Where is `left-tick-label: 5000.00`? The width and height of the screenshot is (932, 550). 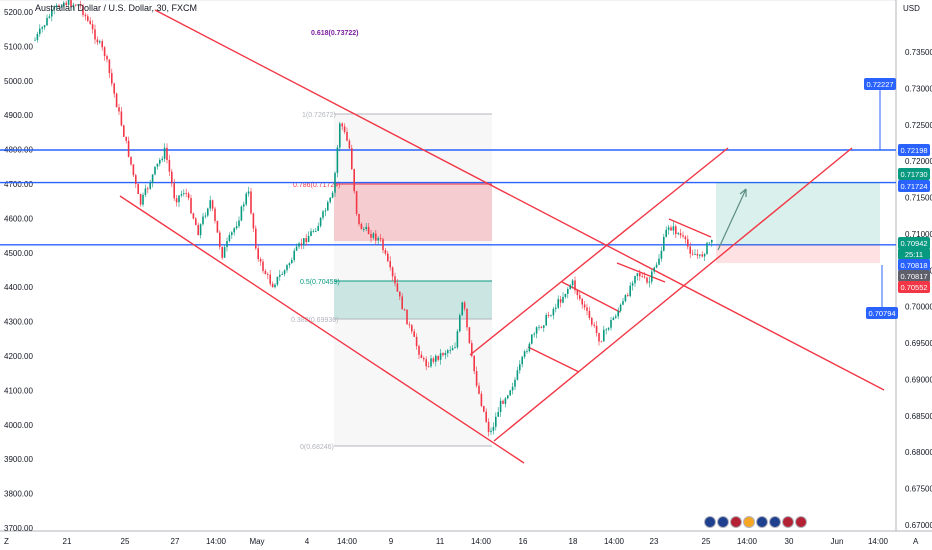
left-tick-label: 5000.00 is located at coordinates (18, 81).